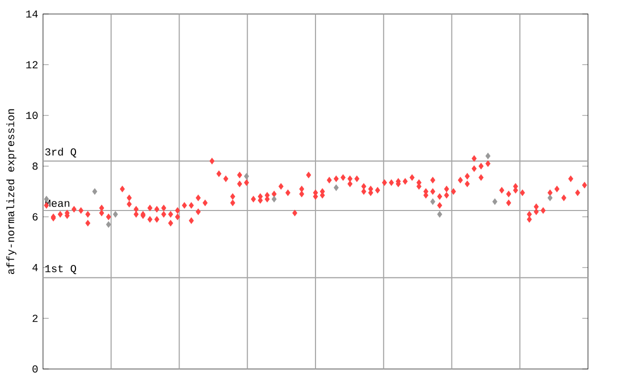 The image size is (640, 384). Describe the element at coordinates (35, 216) in the screenshot. I see `y-tick-label: 6` at that location.